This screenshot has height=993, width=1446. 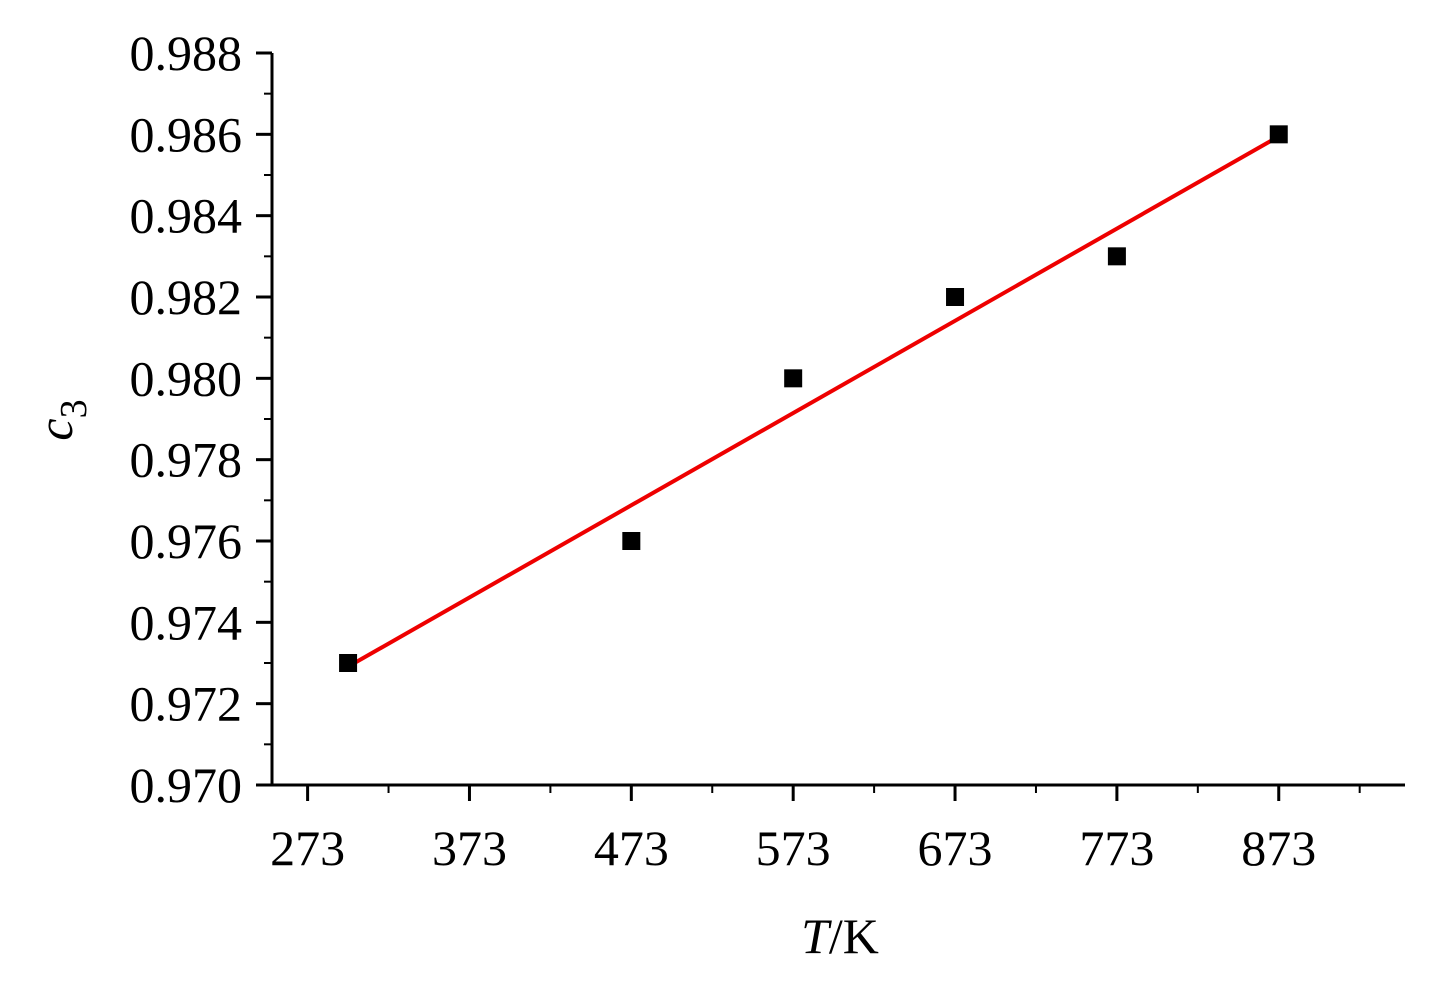 I want to click on y-label-symbol: c, so click(x=55, y=429).